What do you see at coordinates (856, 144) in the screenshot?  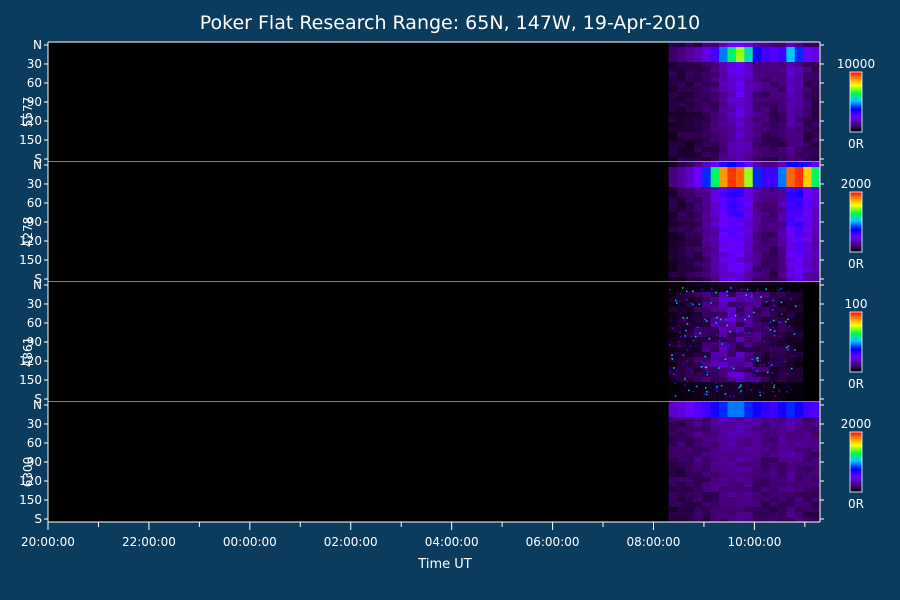 I see `colorbar-min-label: 0R` at bounding box center [856, 144].